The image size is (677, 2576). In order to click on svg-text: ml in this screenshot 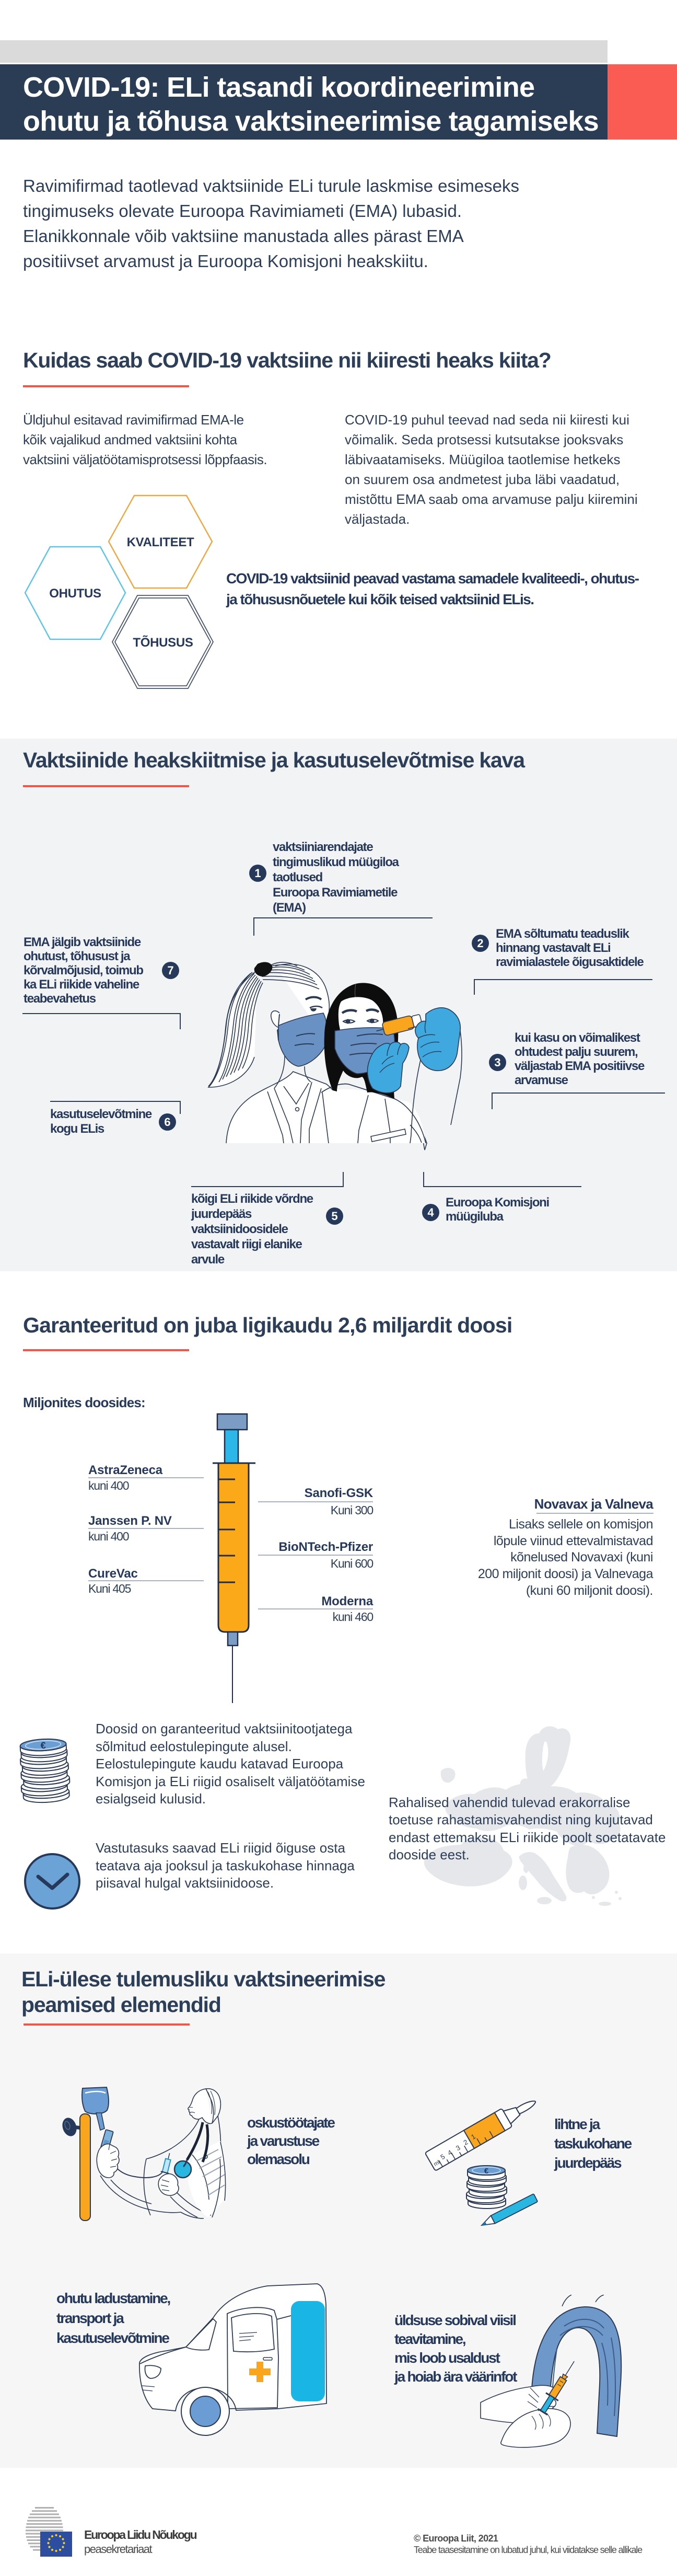, I will do `click(437, 2163)`.